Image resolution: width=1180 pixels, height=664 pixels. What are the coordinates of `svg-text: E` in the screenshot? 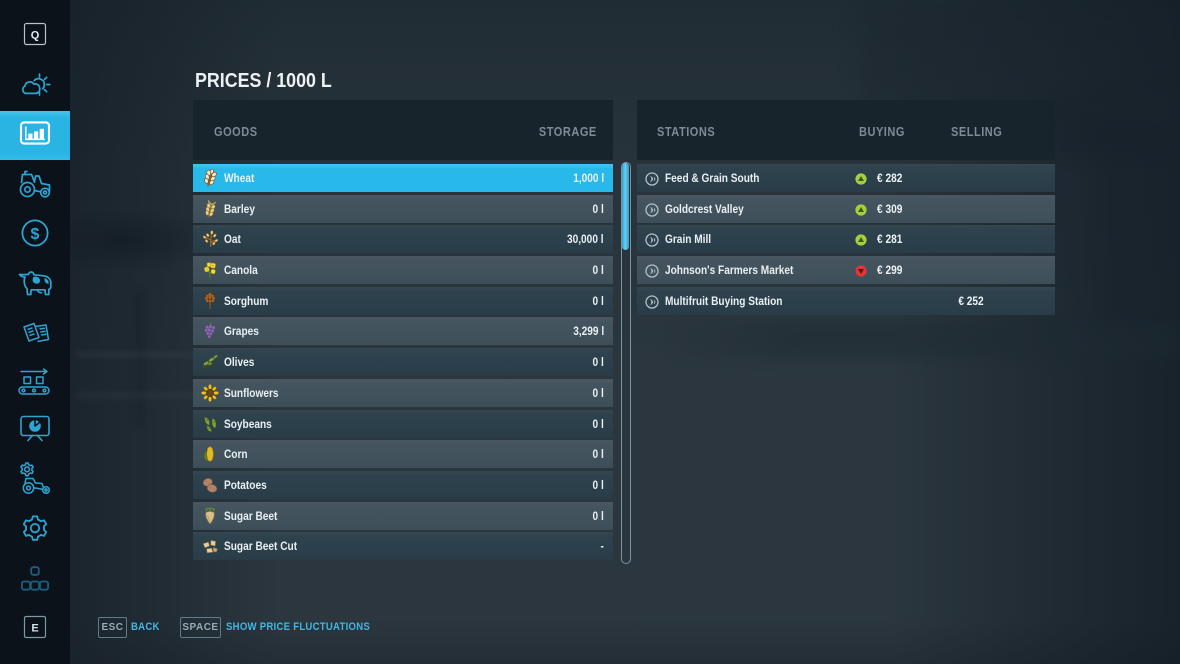 It's located at (34, 629).